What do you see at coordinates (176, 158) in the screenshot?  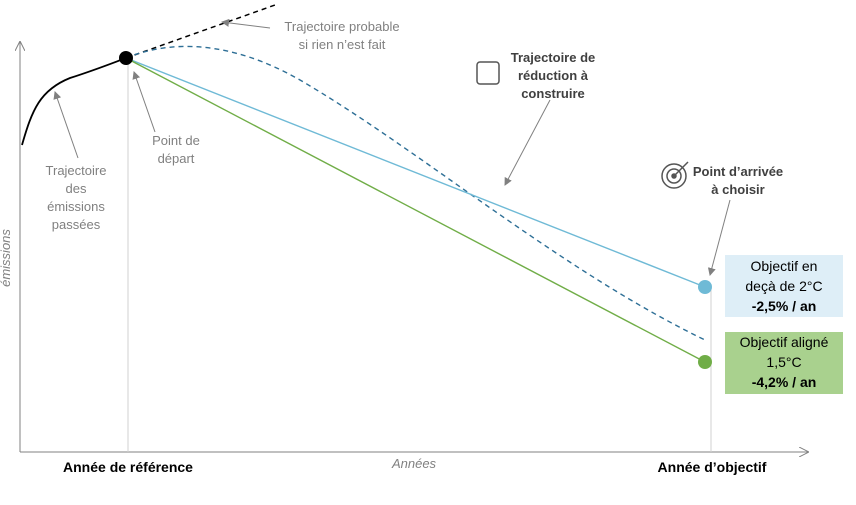 I see `annotation: départ` at bounding box center [176, 158].